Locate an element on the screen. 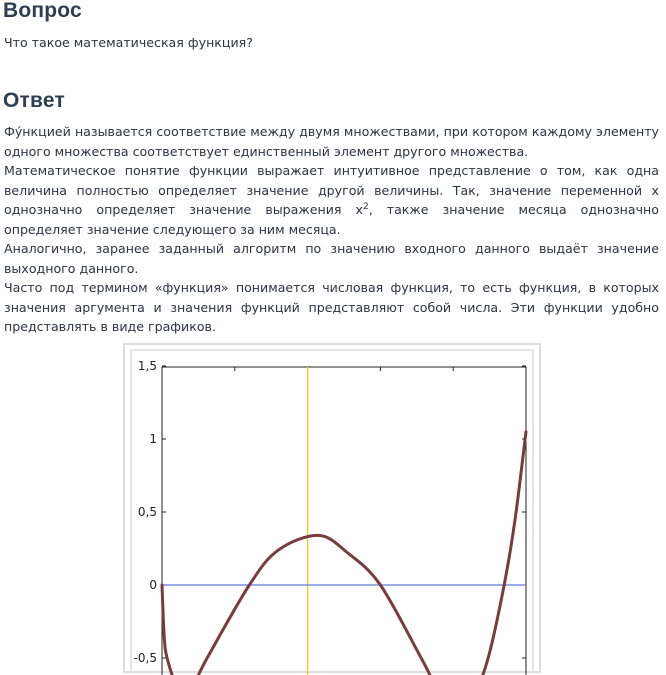 This screenshot has height=675, width=666. y-tick-label: 1,5 is located at coordinates (147, 366).